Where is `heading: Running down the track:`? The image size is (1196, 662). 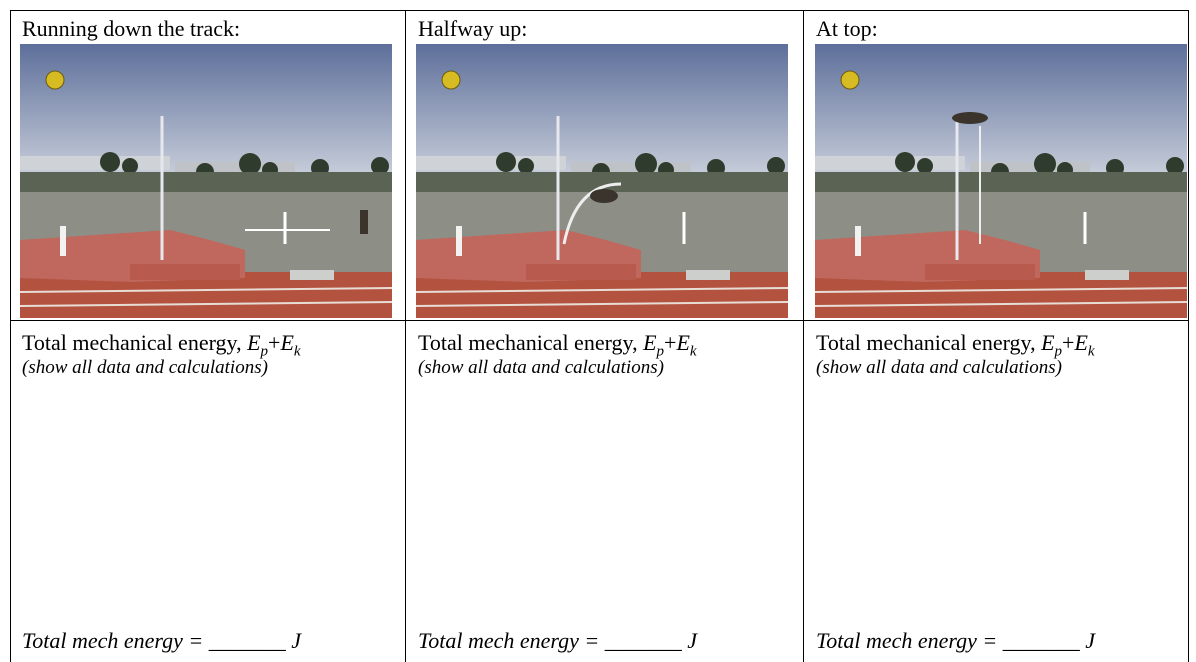
heading: Running down the track: is located at coordinates (131, 28).